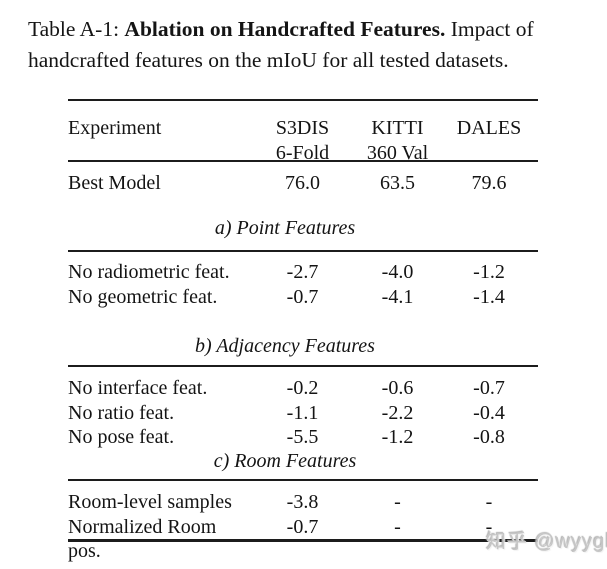 Image resolution: width=607 pixels, height=569 pixels. I want to click on cell-dales: -0.7, so click(489, 388).